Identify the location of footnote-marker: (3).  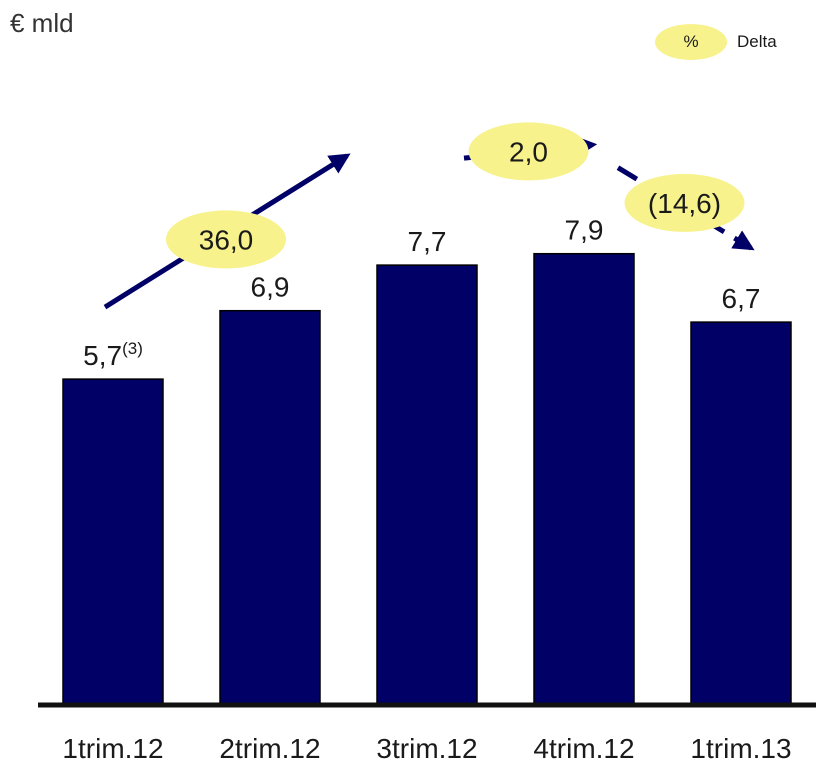
(132, 348).